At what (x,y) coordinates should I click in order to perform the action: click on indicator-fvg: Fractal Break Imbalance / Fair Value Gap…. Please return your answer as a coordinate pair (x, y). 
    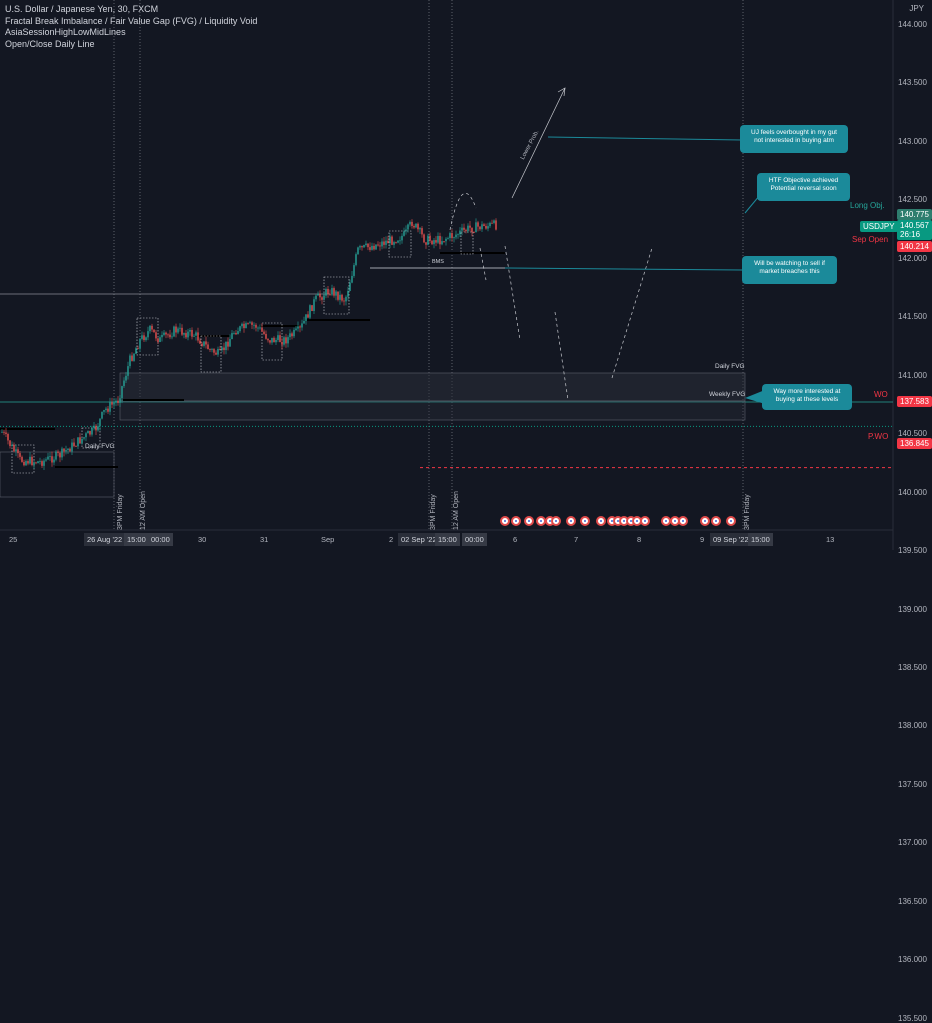
    Looking at the image, I should click on (131, 20).